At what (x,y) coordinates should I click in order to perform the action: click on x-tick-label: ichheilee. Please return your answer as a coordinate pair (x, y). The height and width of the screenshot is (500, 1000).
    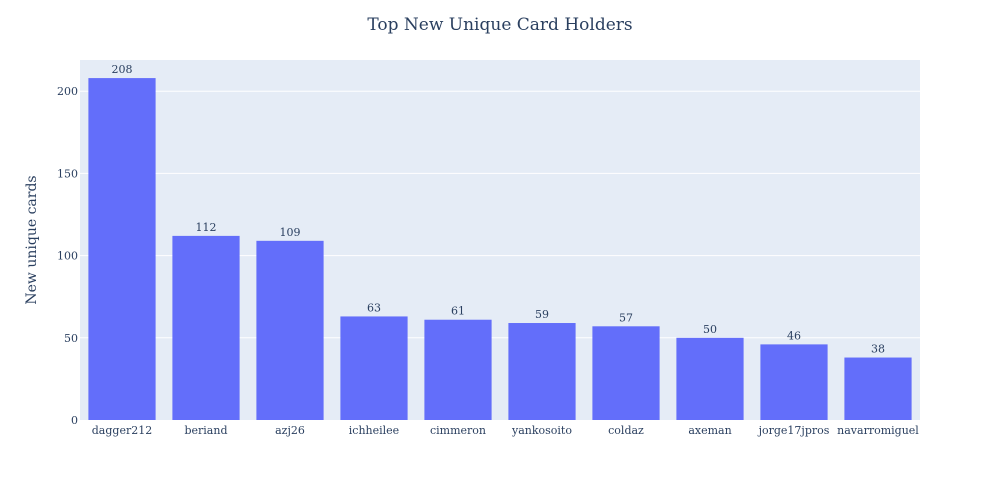
    Looking at the image, I should click on (374, 430).